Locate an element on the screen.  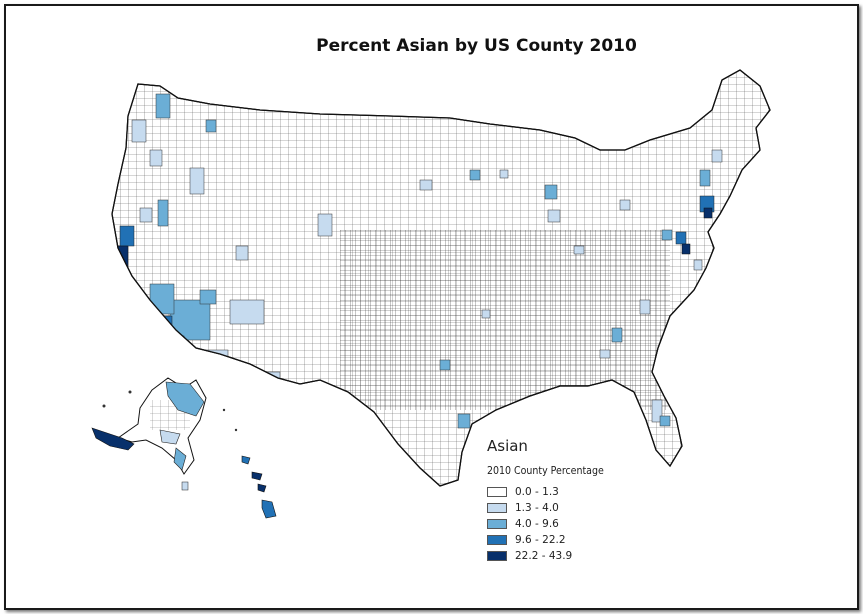
legend-item: 0.0 - 1.3 is located at coordinates (545, 492).